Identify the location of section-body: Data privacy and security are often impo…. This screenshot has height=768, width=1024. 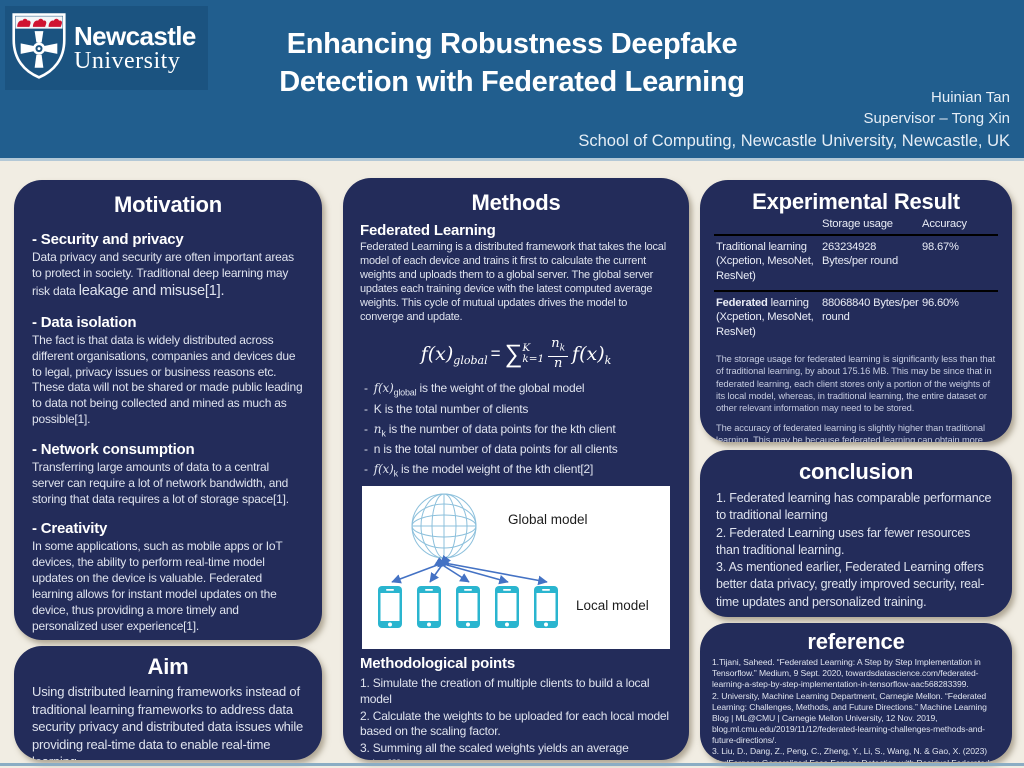
(168, 275).